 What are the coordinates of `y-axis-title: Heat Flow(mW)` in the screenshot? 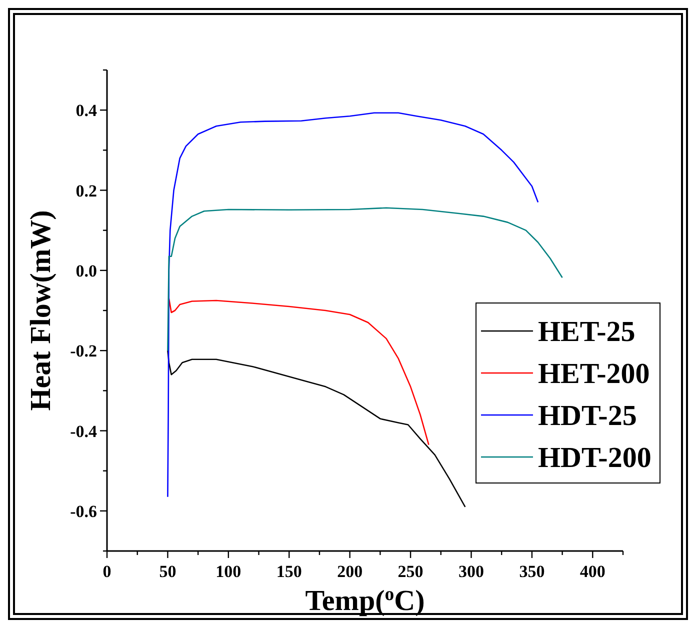 It's located at (41, 310).